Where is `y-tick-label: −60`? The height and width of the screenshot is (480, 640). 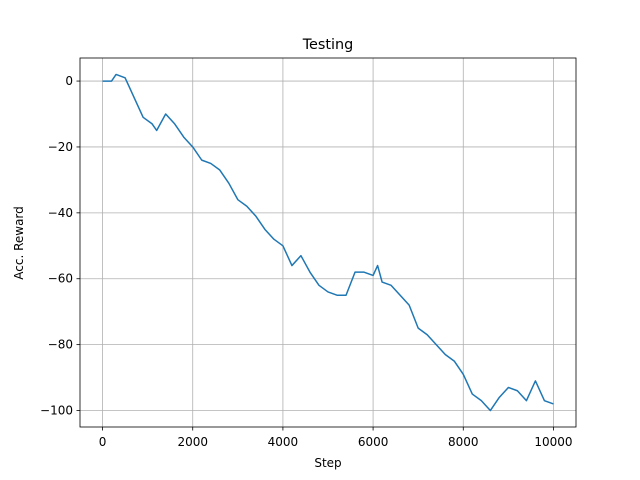 y-tick-label: −60 is located at coordinates (60, 279).